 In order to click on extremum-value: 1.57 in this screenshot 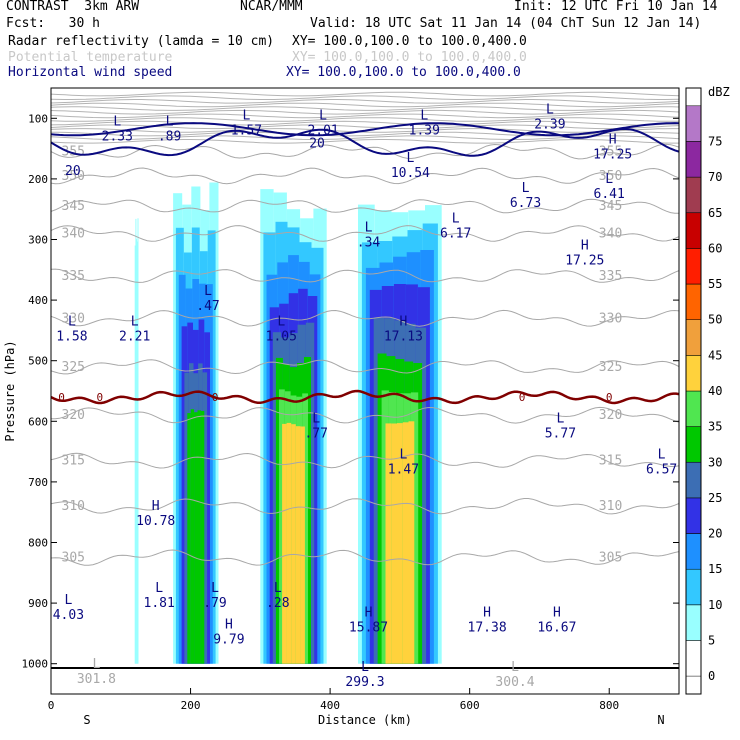, I will do `click(246, 130)`.